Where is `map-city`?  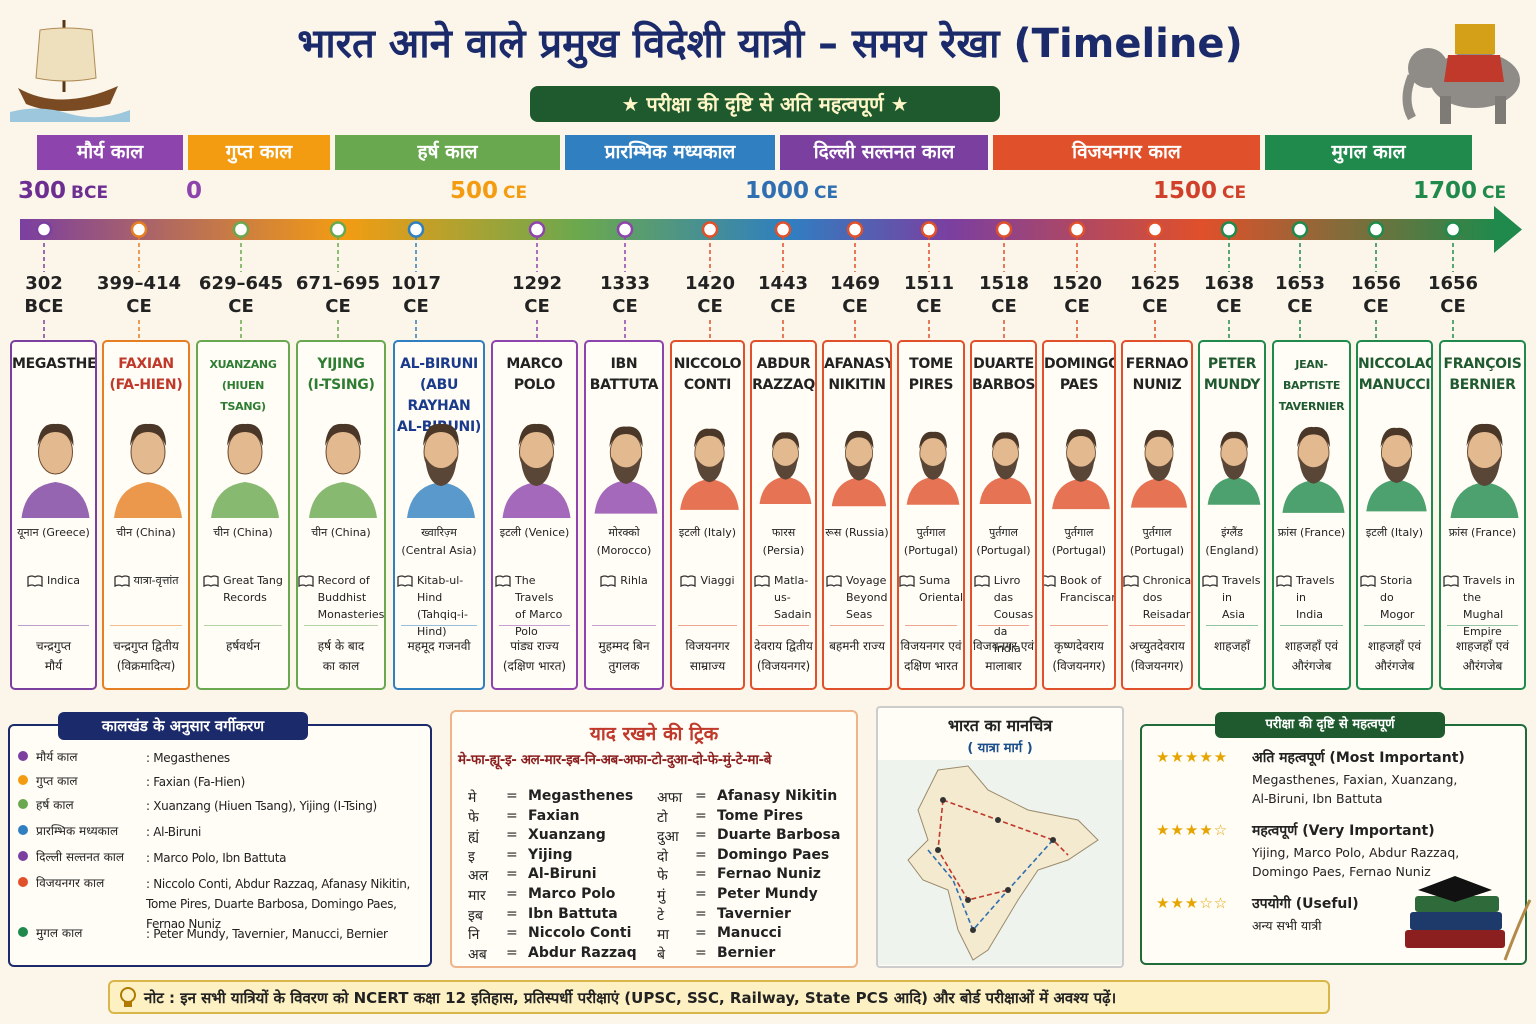 map-city is located at coordinates (1008, 890).